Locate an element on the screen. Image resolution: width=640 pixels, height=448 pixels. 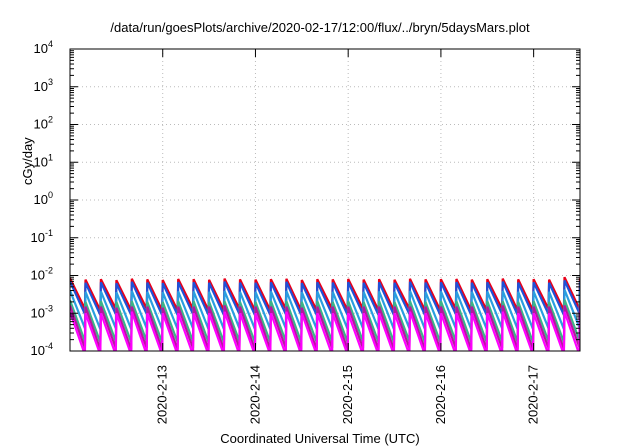
x-axis-label: Coordinated Universal Time (UTC) is located at coordinates (320, 438).